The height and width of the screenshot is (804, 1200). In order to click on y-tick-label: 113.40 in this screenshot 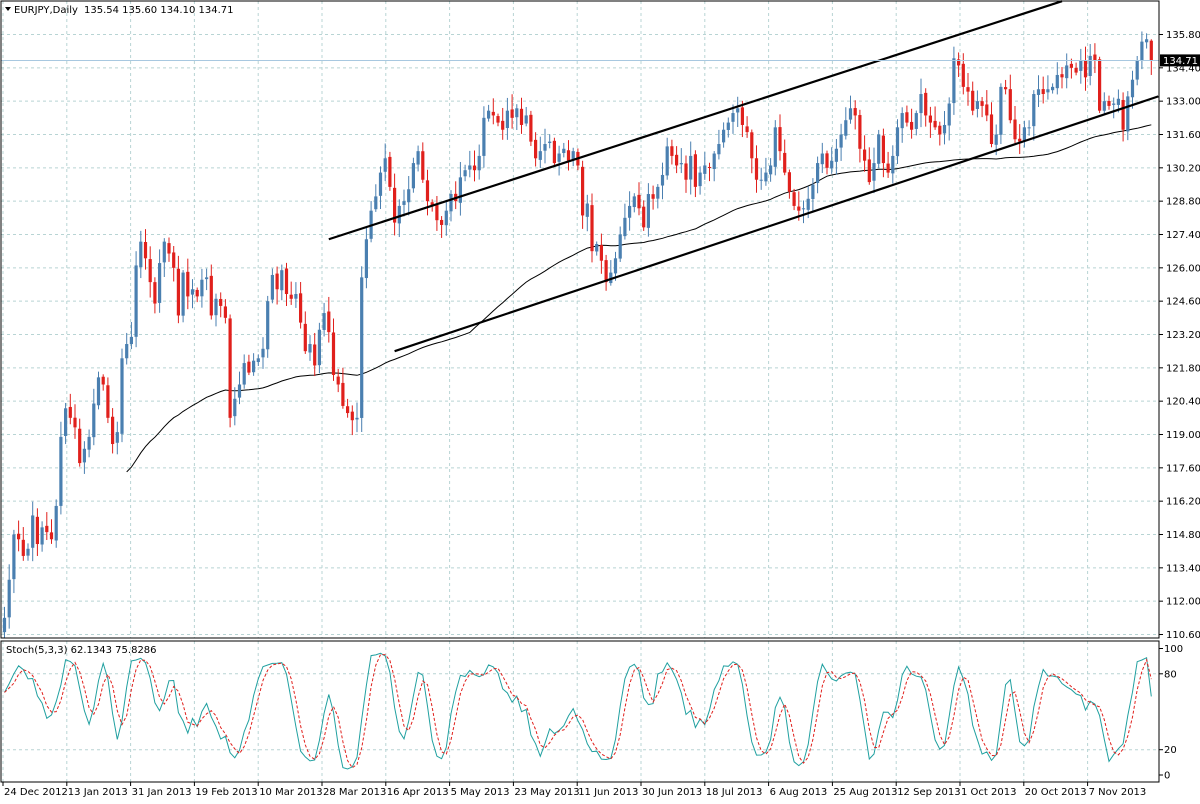, I will do `click(1183, 568)`.